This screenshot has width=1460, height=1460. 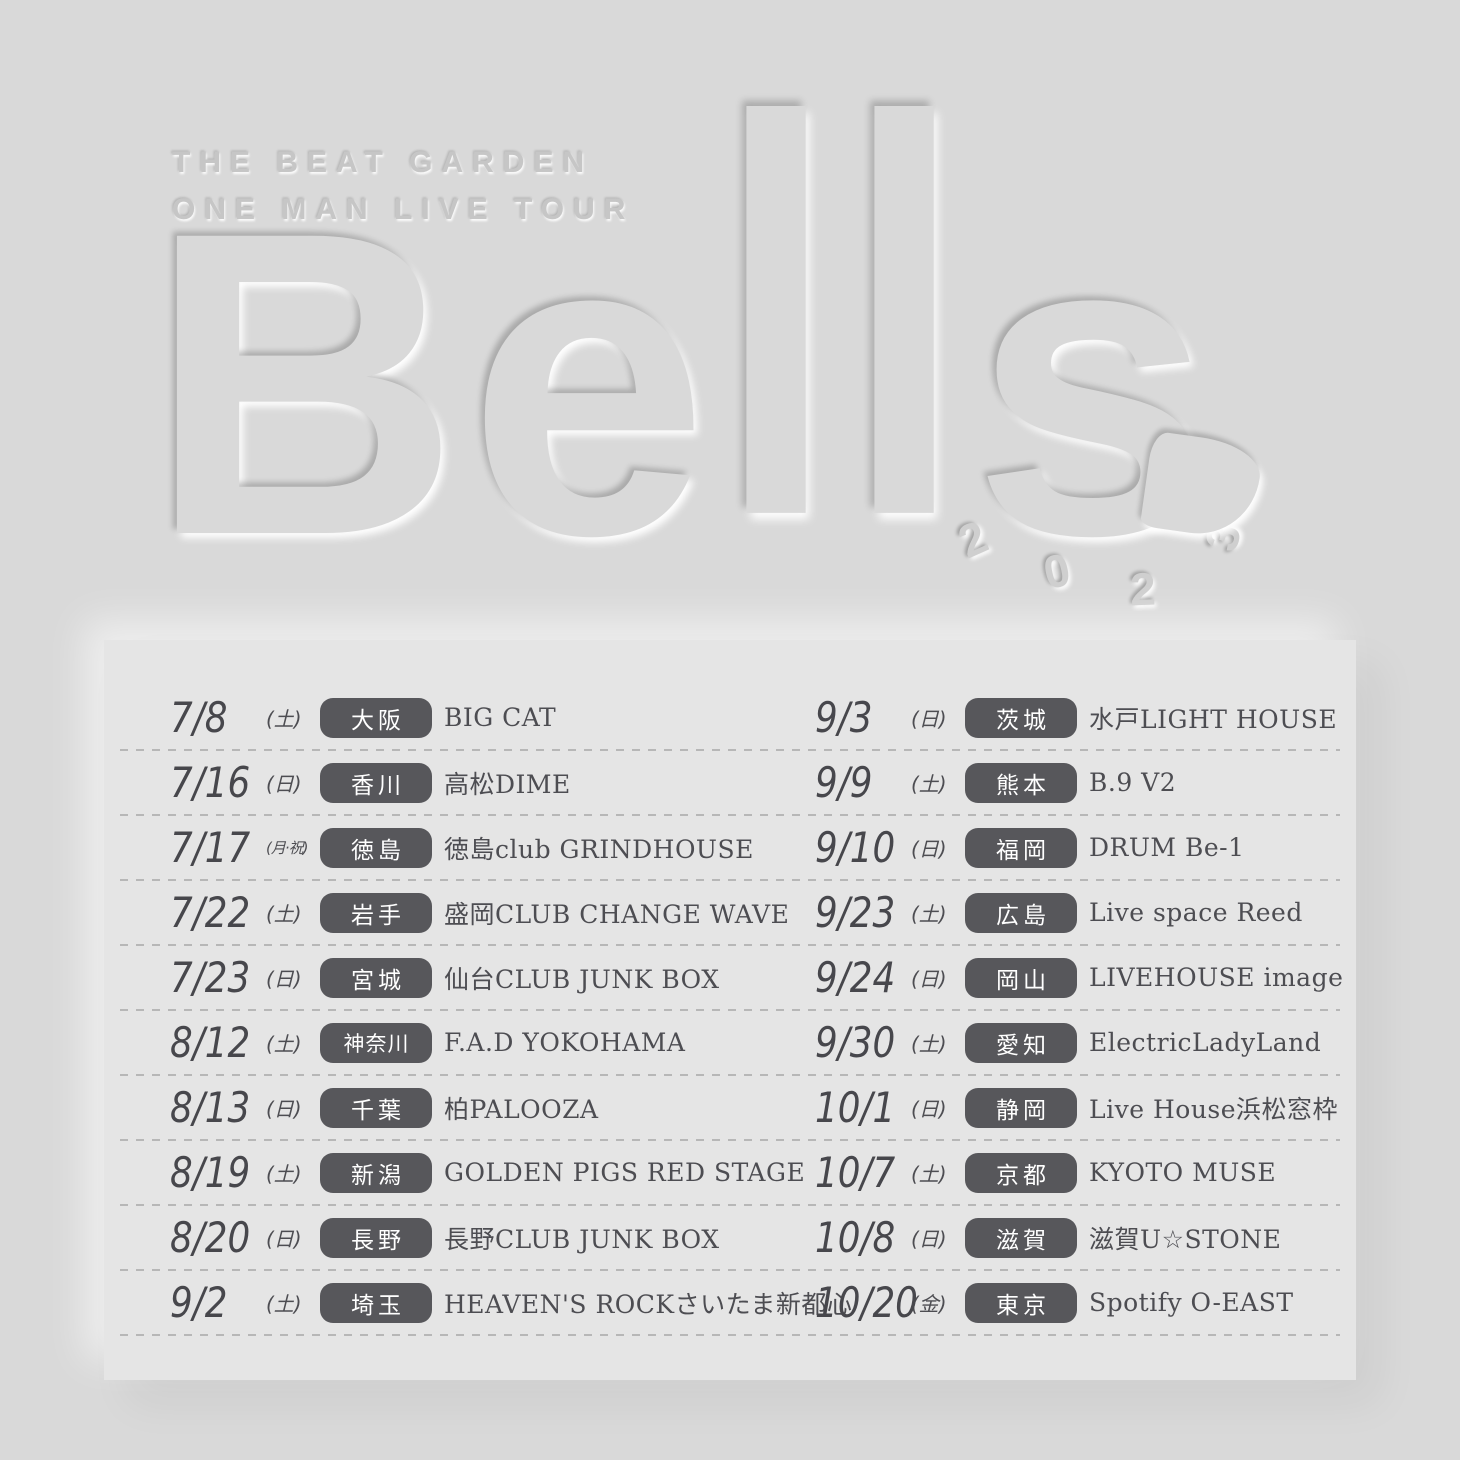 I want to click on prefecture-badge: 香川, so click(x=376, y=782).